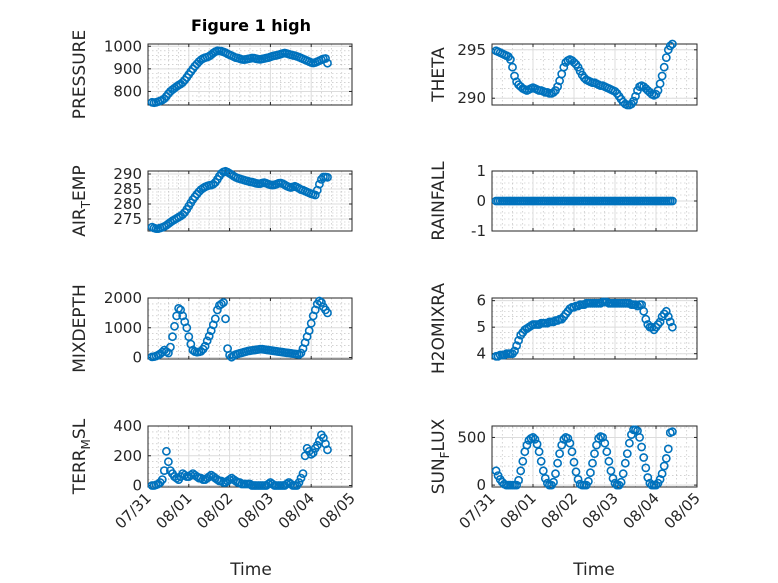 The height and width of the screenshot is (583, 778). Describe the element at coordinates (439, 328) in the screenshot. I see `y-axis-label: H2OMIXRA` at that location.